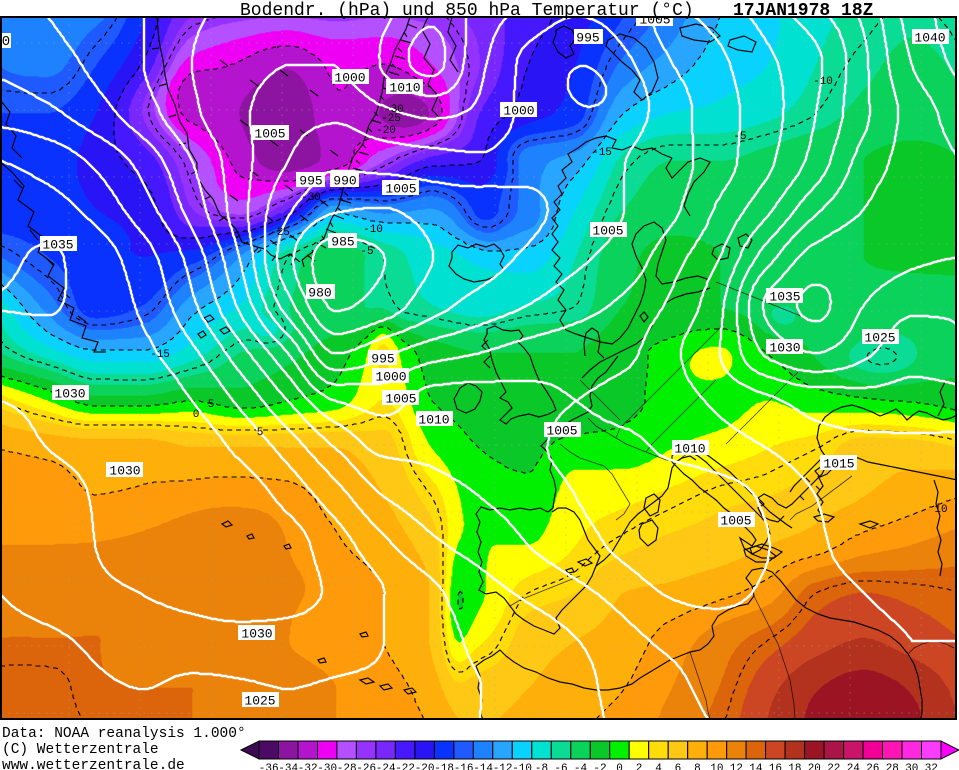  Describe the element at coordinates (269, 766) in the screenshot. I see `svg-text: -36` at that location.